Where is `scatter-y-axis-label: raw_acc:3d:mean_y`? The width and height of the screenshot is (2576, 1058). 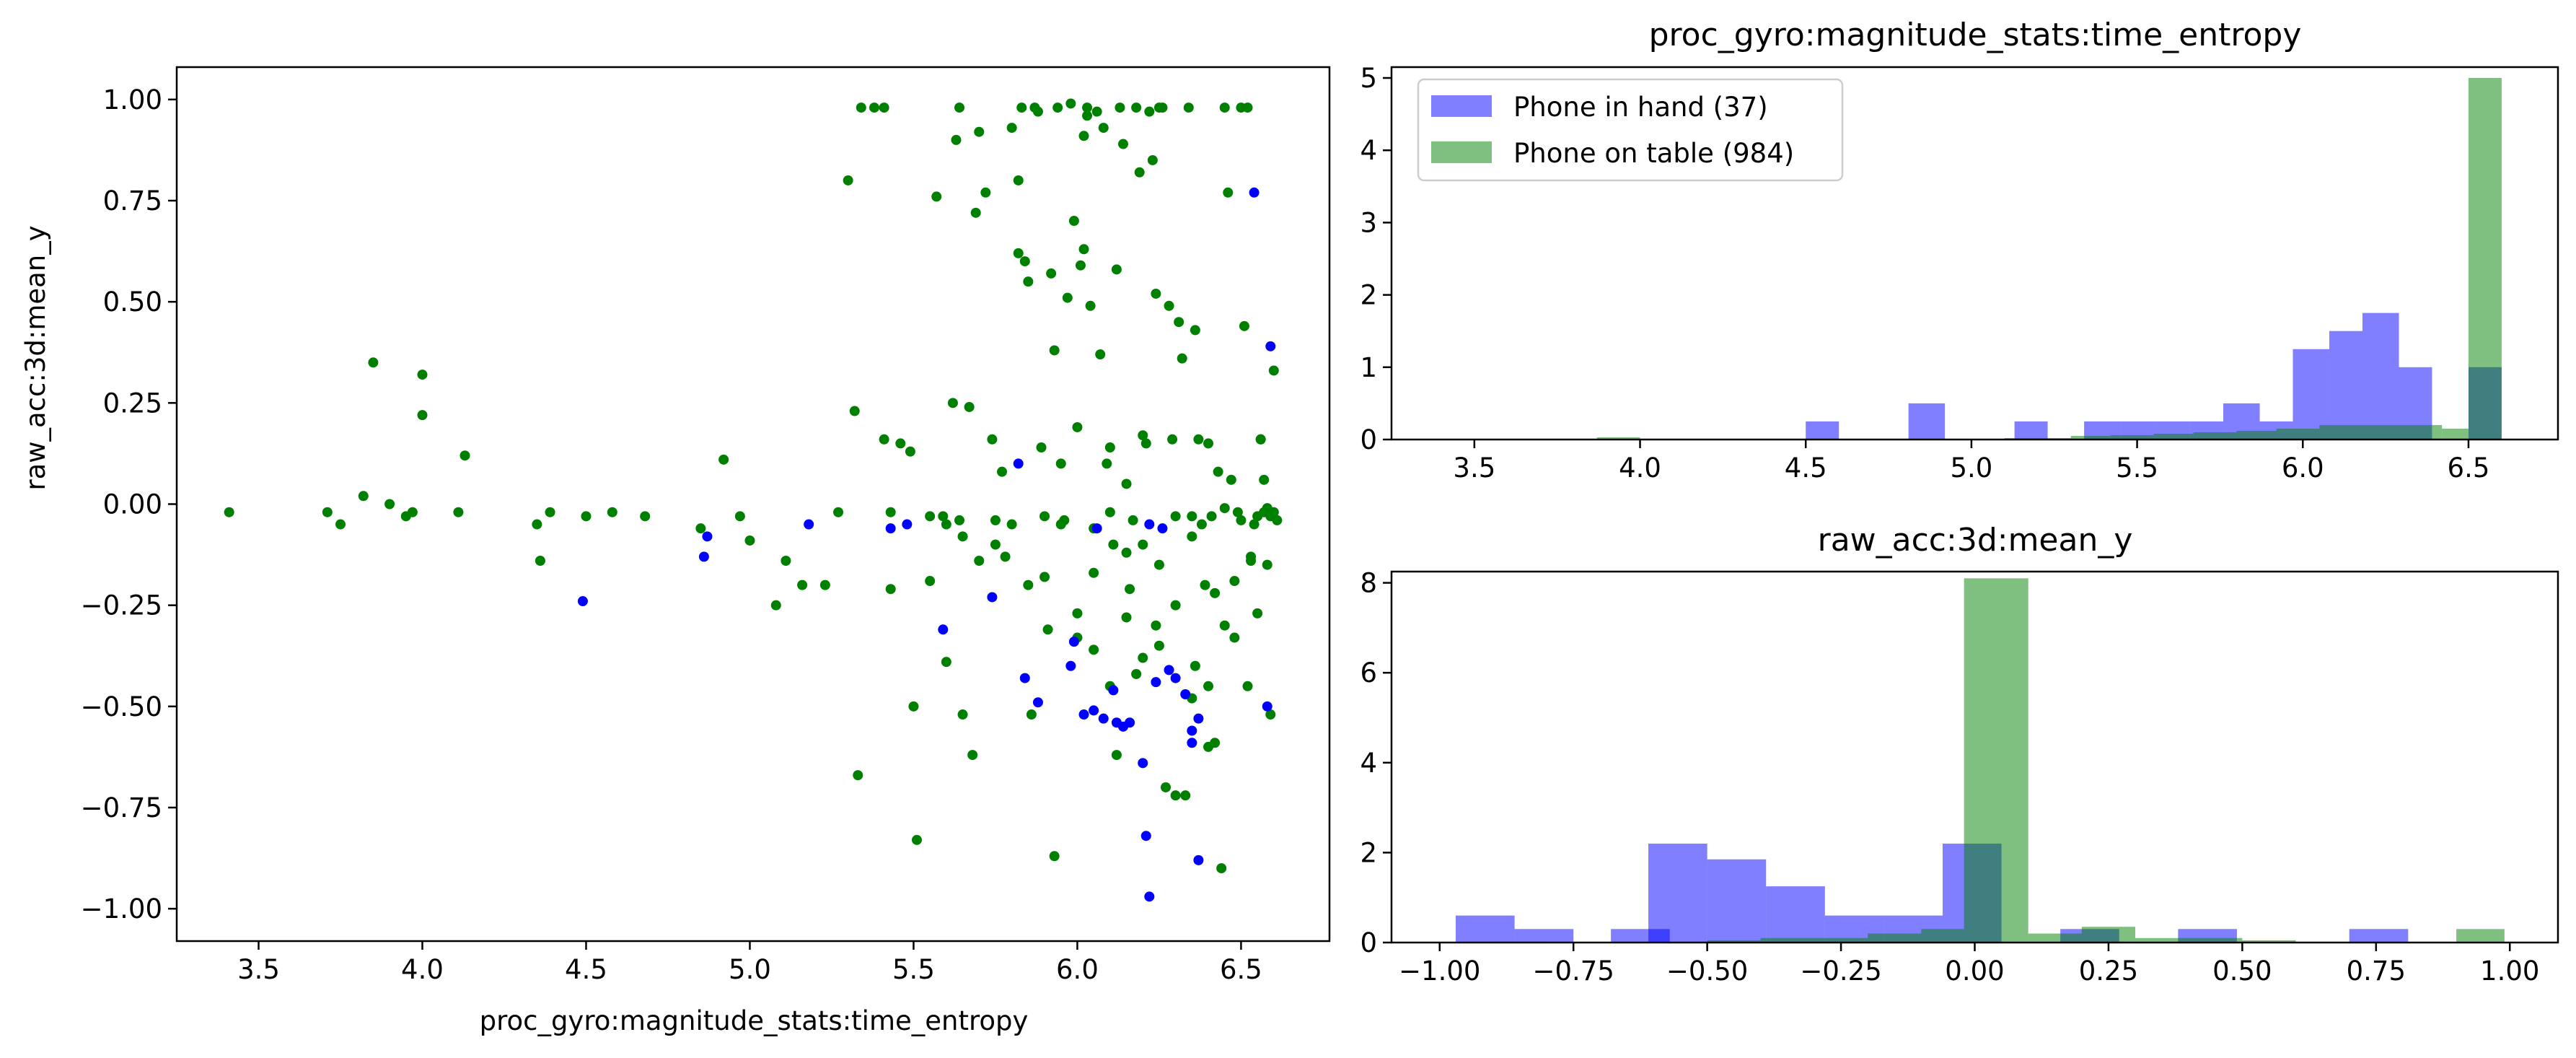
scatter-y-axis-label: raw_acc:3d:mean_y is located at coordinates (35, 357).